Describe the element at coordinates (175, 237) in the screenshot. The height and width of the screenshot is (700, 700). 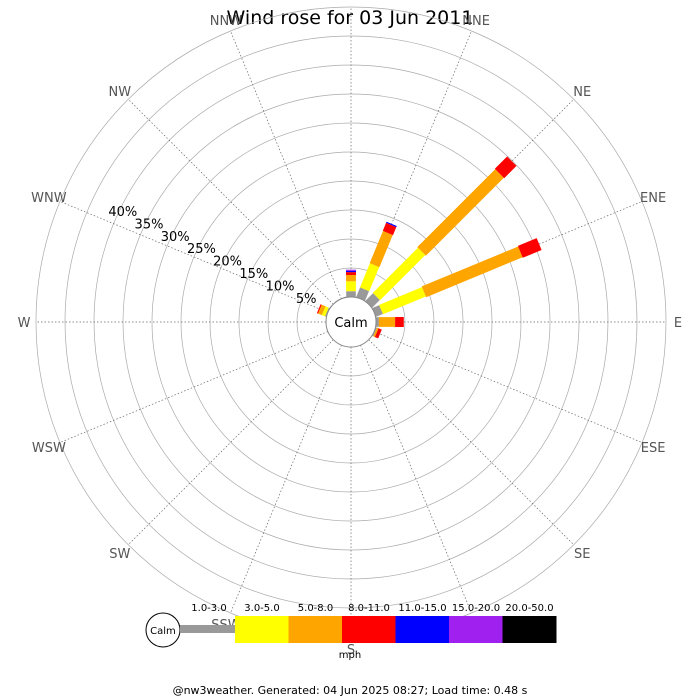
I see `ring-label-30: 30%` at that location.